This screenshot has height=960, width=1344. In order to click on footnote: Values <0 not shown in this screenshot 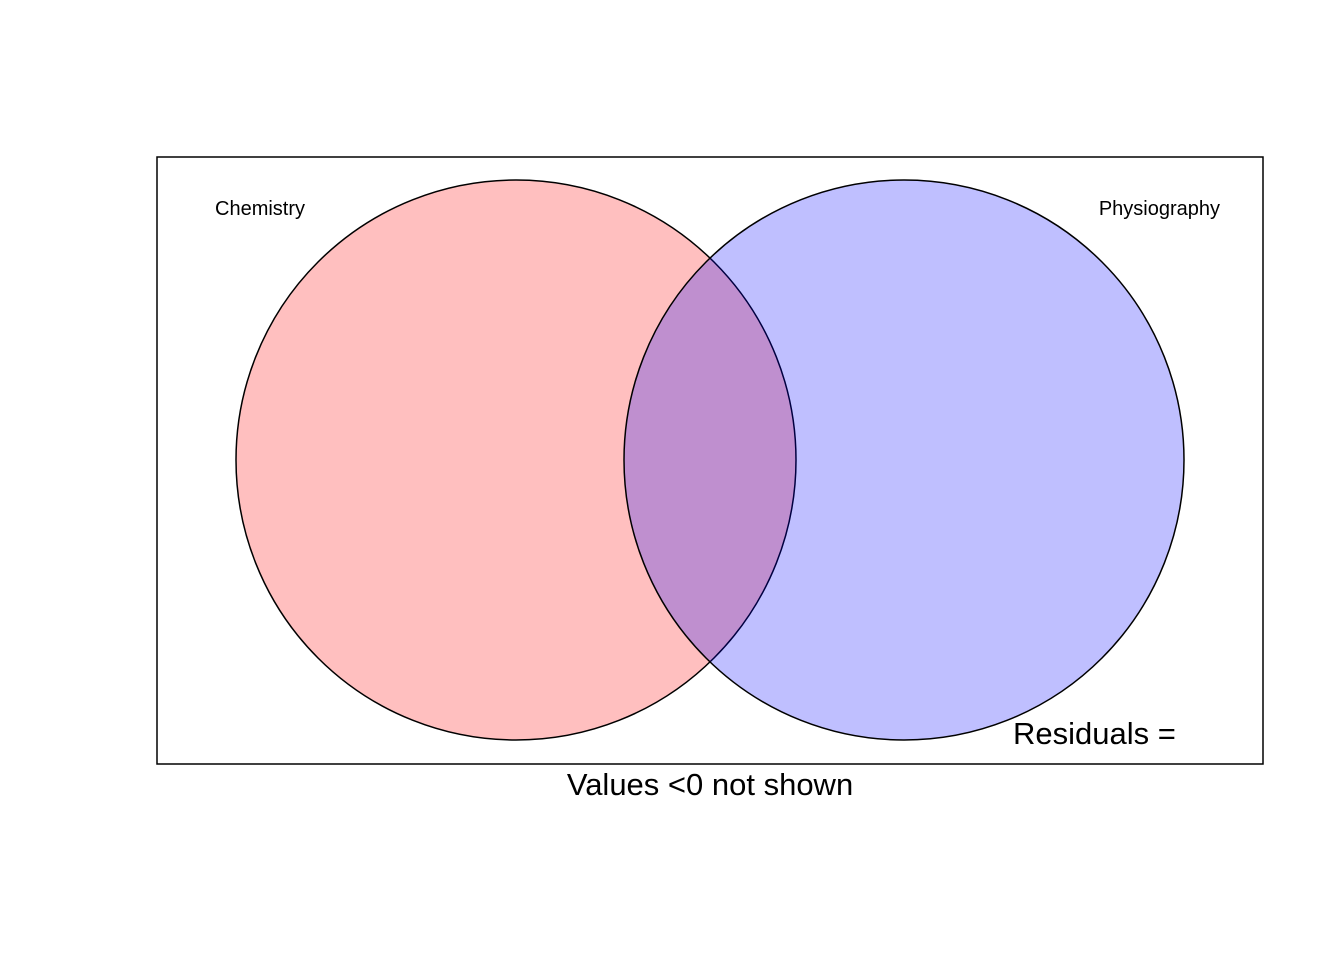, I will do `click(710, 784)`.